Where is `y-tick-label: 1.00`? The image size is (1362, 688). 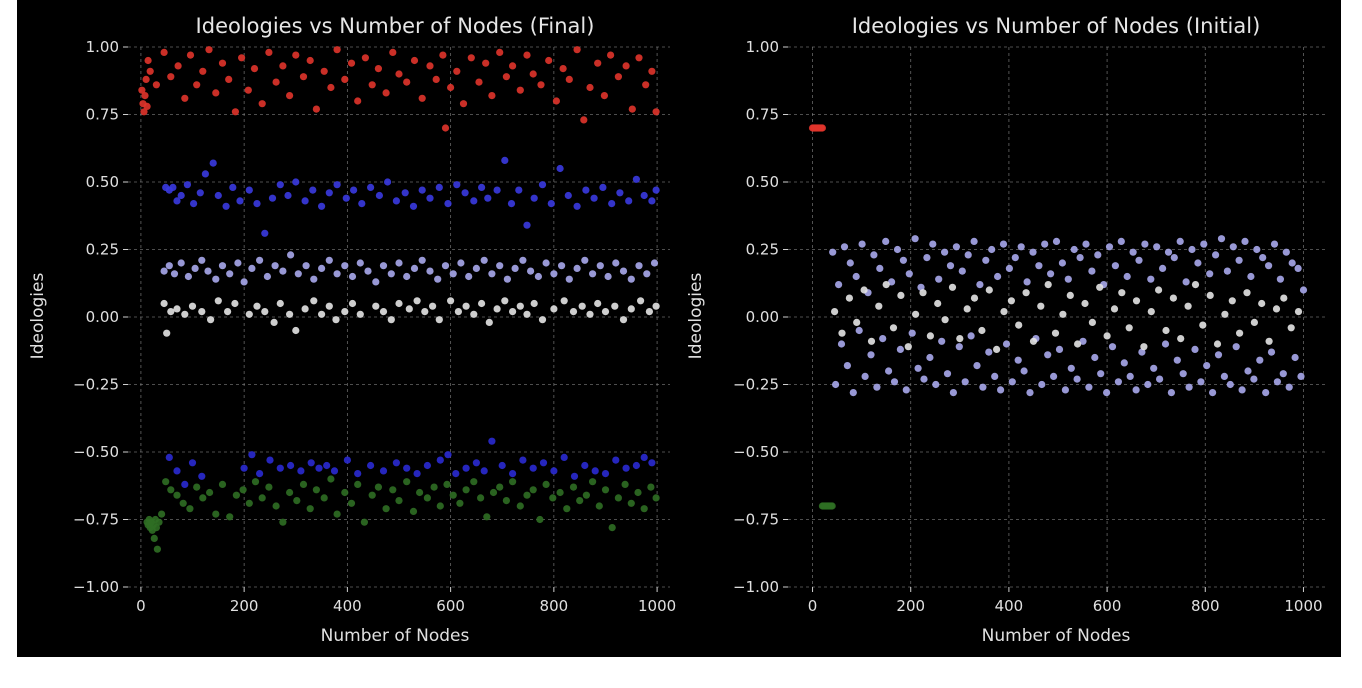 y-tick-label: 1.00 is located at coordinates (762, 47).